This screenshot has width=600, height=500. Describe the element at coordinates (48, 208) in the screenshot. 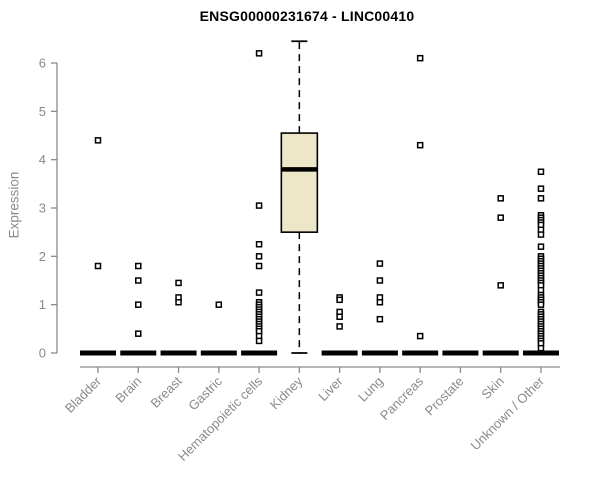

I see `y-axis: 0 1 2 3 4 5 6` at that location.